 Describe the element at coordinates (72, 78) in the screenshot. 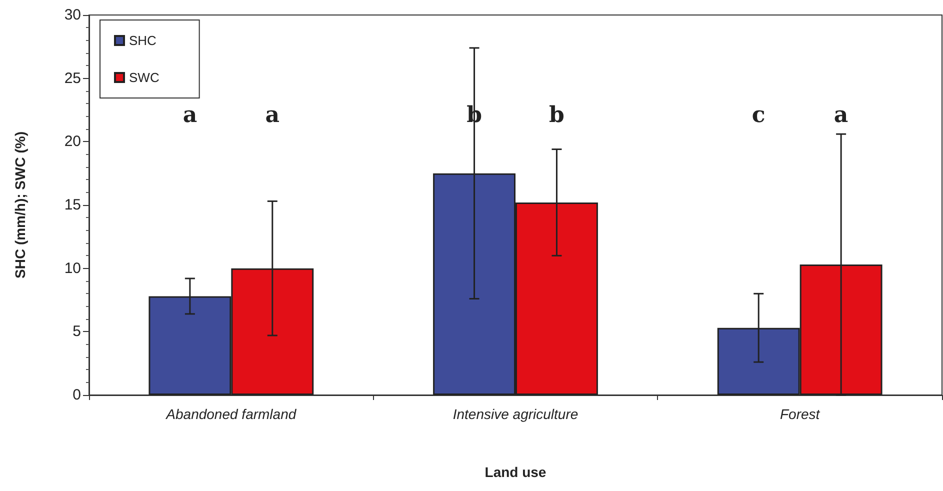

I see `y-tick-label: 25` at that location.